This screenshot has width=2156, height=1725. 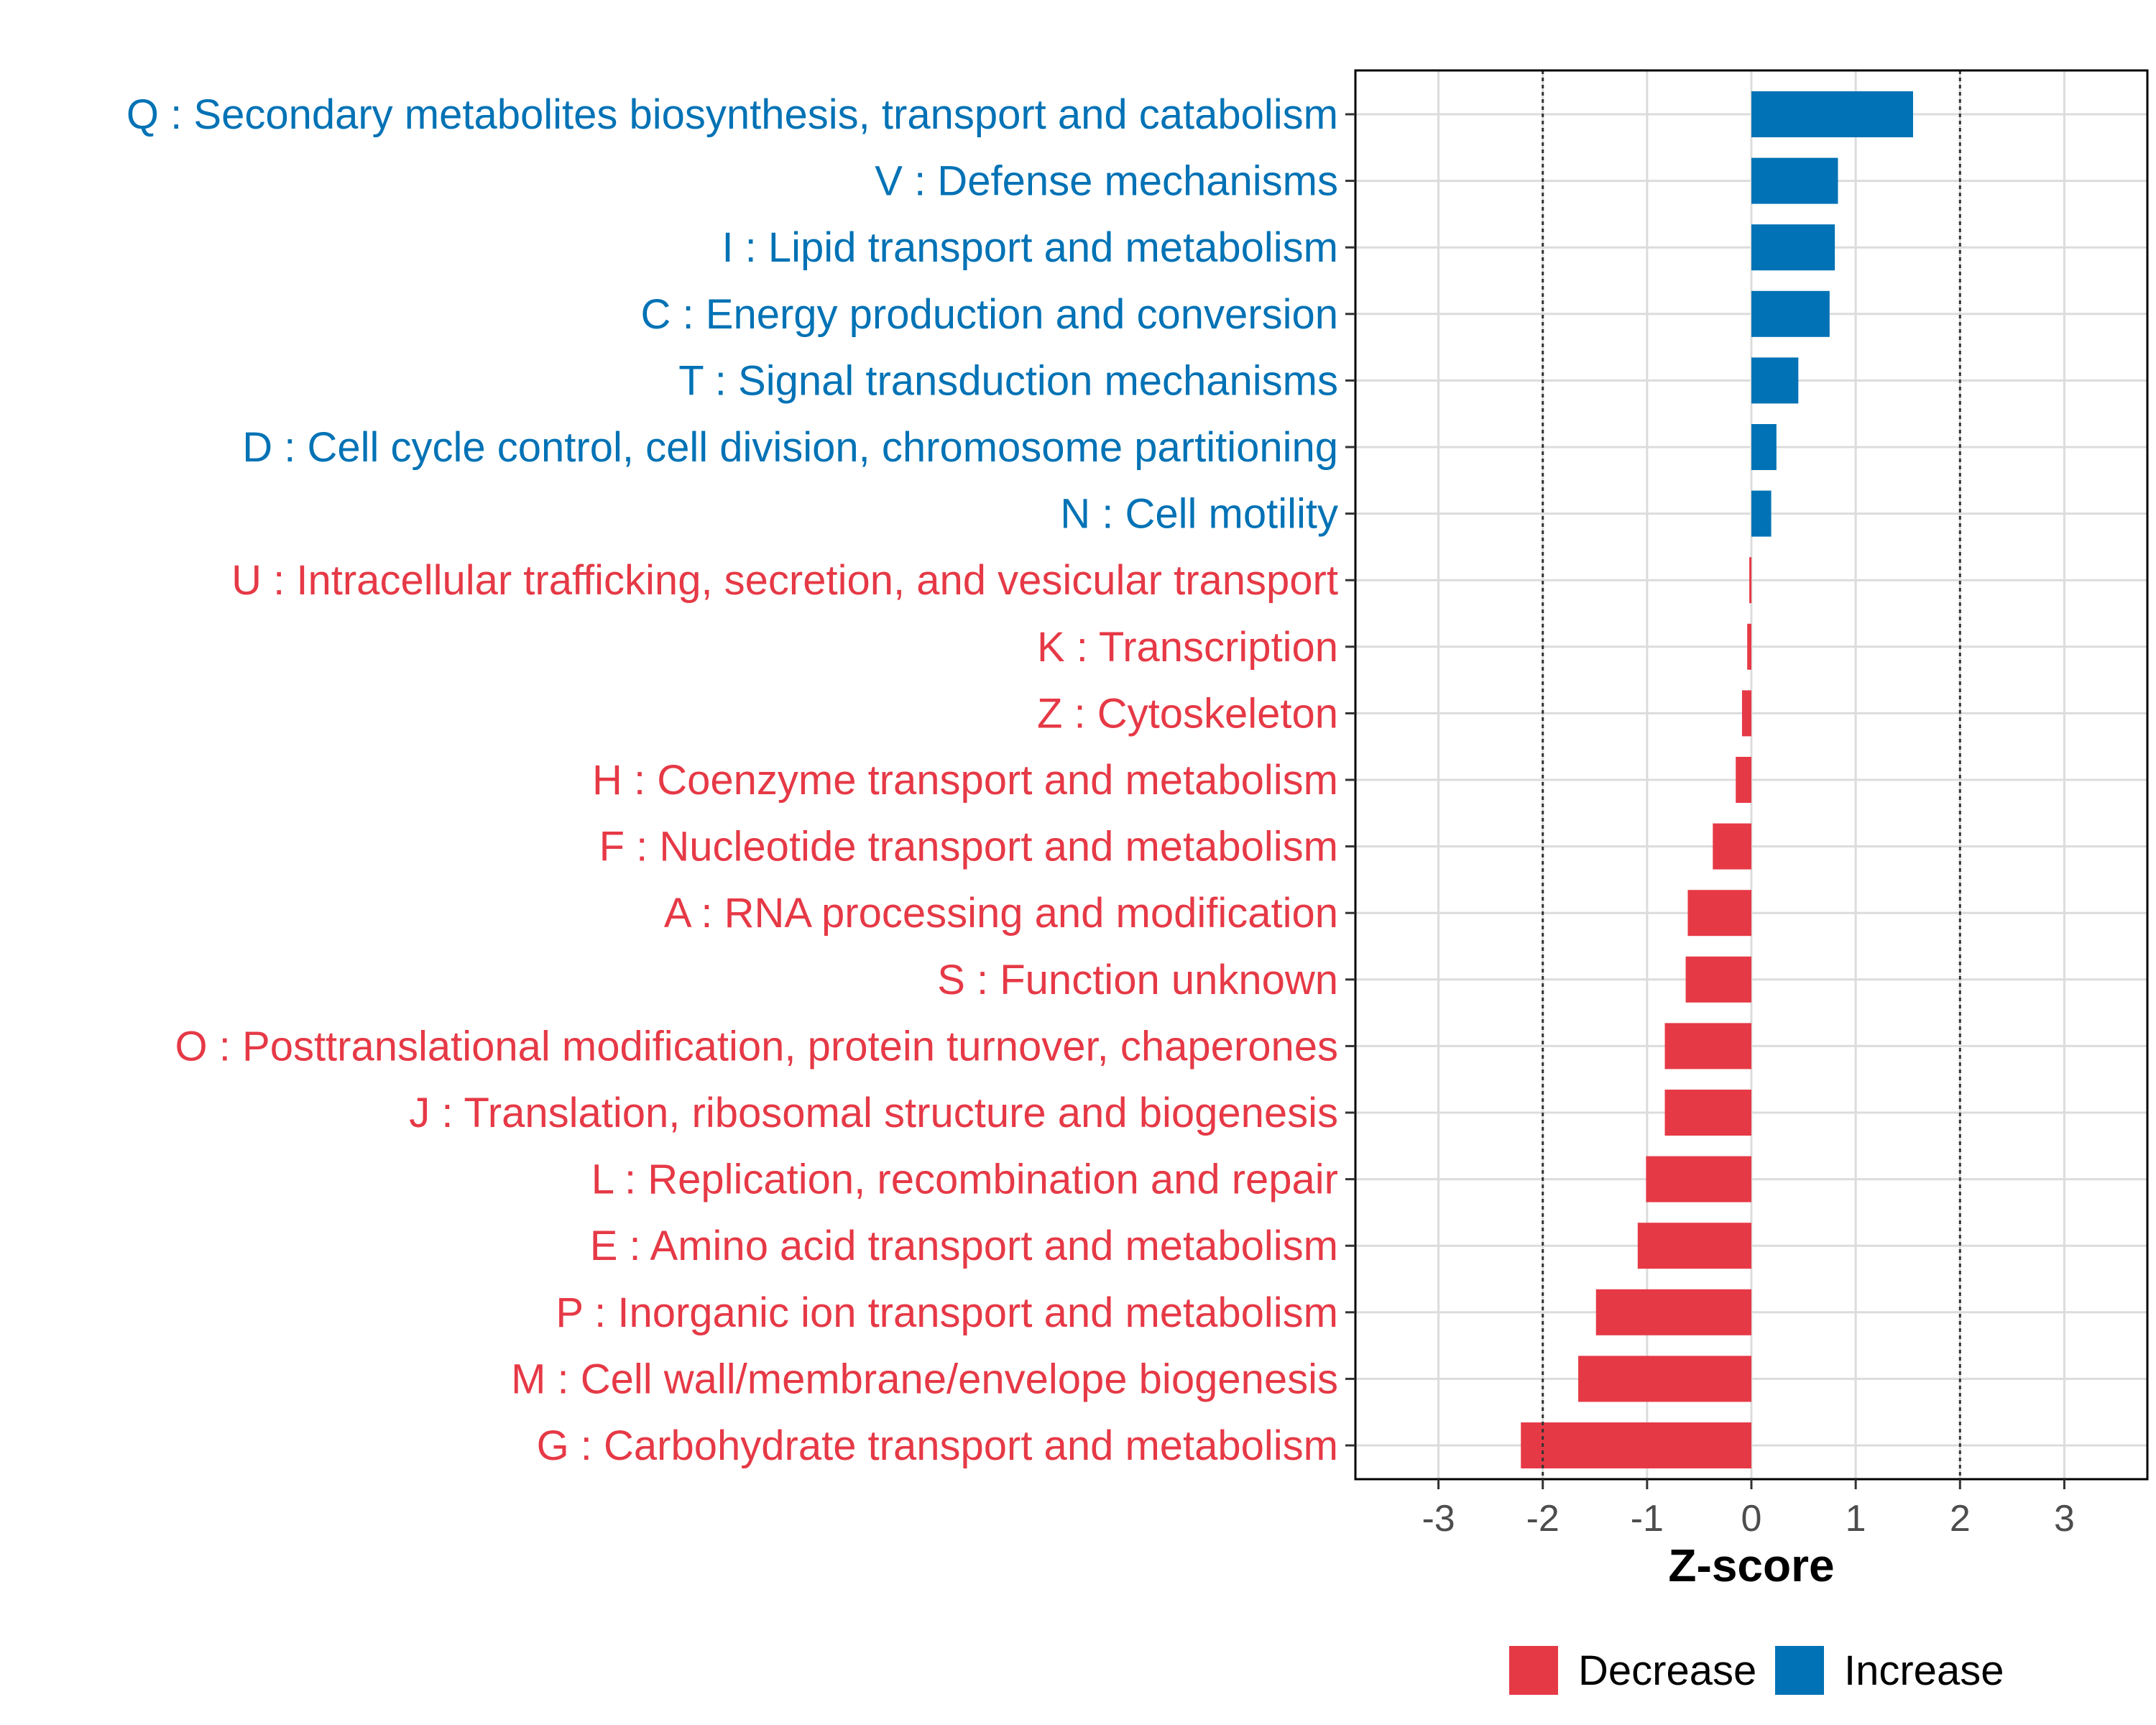 What do you see at coordinates (1751, 1565) in the screenshot?
I see `x-axis-title: Z-score` at bounding box center [1751, 1565].